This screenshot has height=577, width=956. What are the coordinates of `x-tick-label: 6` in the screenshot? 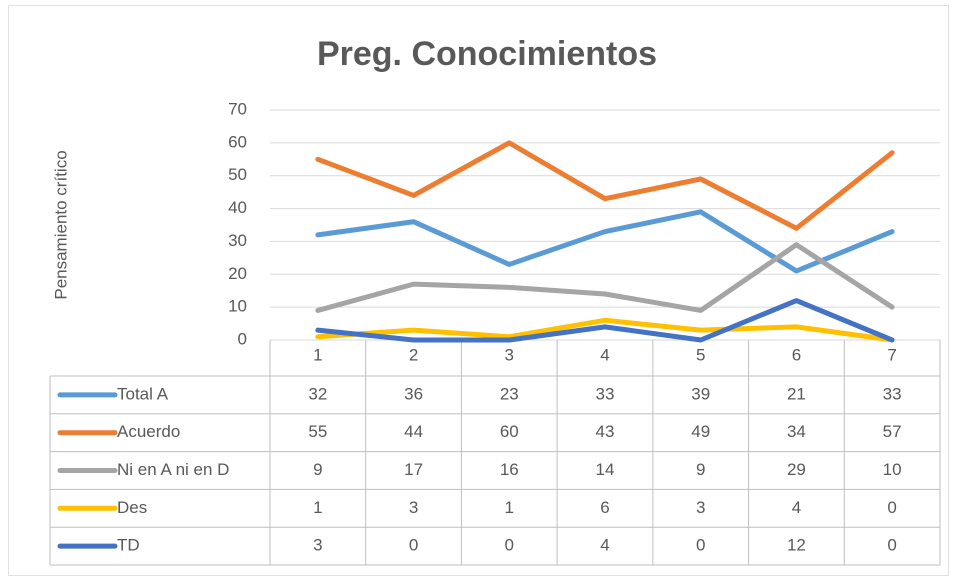 It's located at (796, 354).